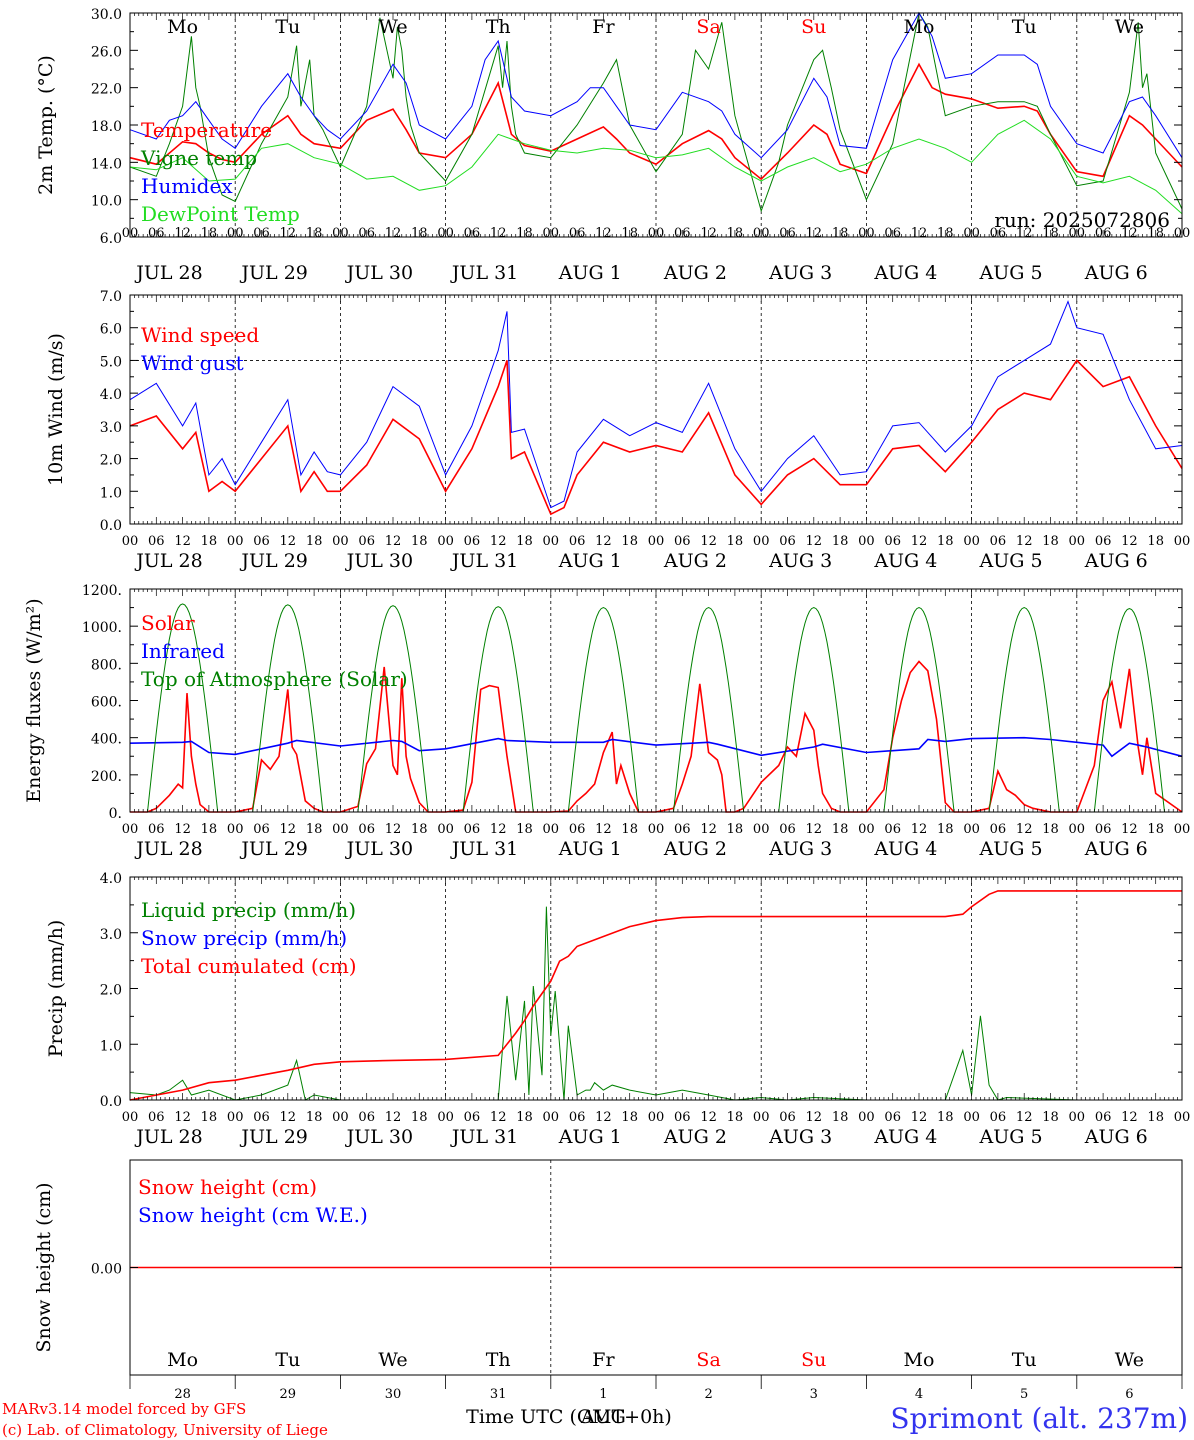 The image size is (1194, 1440). I want to click on series-line-humidex, so click(656, 85).